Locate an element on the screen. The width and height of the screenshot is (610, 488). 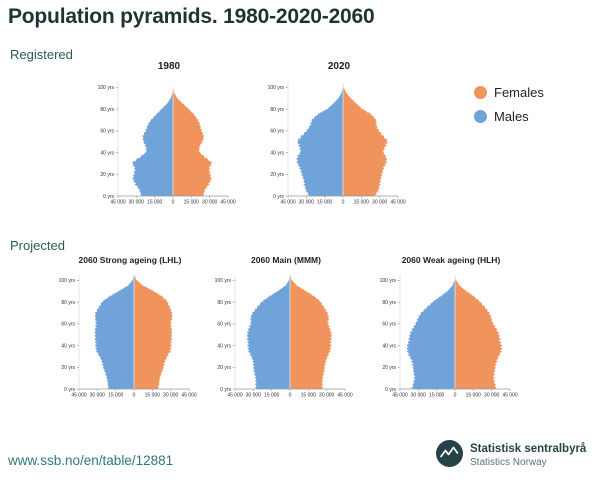
chart-title-2020: 2020 is located at coordinates (339, 66).